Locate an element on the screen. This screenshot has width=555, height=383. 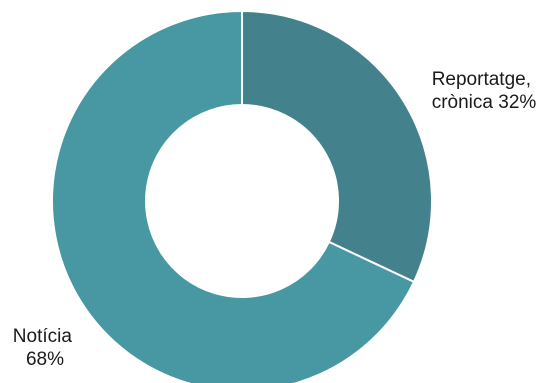
slice-label-noticia-line-2: 68% is located at coordinates (45, 359).